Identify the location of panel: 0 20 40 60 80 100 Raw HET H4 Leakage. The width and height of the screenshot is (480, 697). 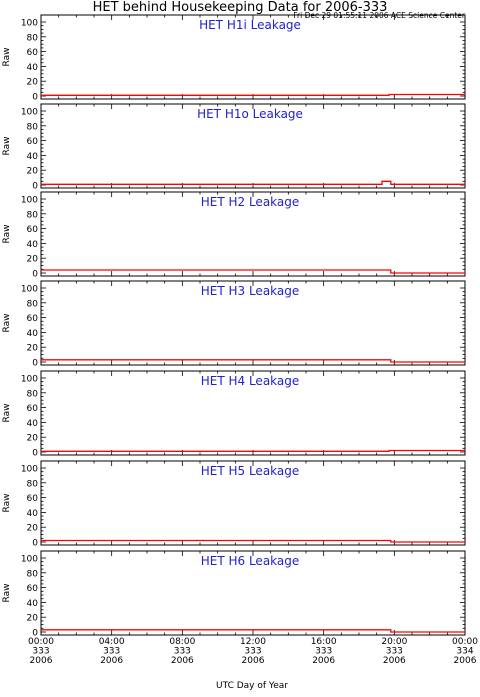
(234, 414).